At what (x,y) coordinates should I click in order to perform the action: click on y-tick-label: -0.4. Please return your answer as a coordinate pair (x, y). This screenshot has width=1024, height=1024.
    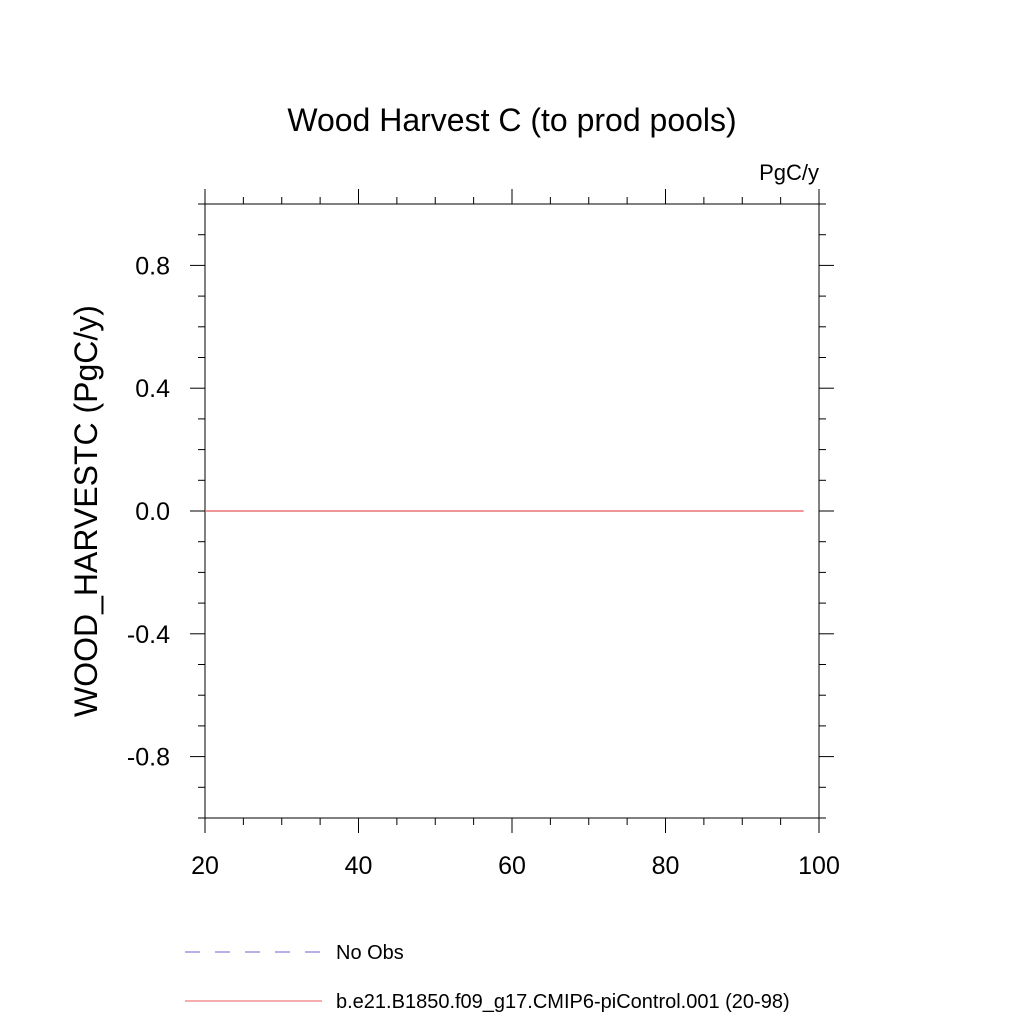
    Looking at the image, I should click on (148, 635).